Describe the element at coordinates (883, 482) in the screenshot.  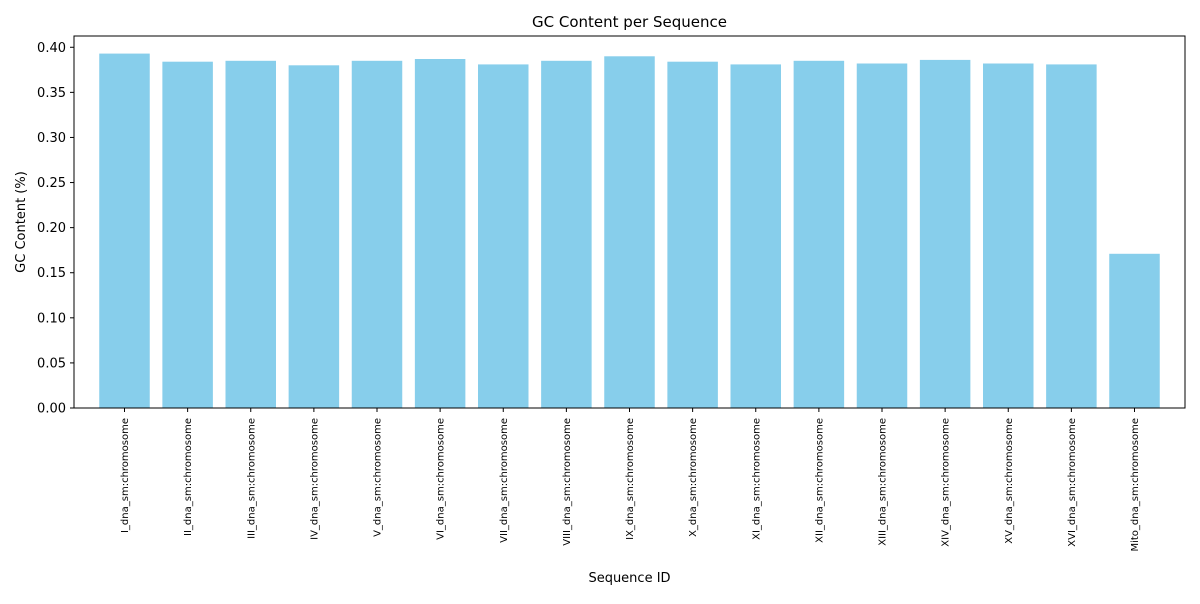
I see `x-tick-label-12: XIII_dna_sm:chromosome` at that location.